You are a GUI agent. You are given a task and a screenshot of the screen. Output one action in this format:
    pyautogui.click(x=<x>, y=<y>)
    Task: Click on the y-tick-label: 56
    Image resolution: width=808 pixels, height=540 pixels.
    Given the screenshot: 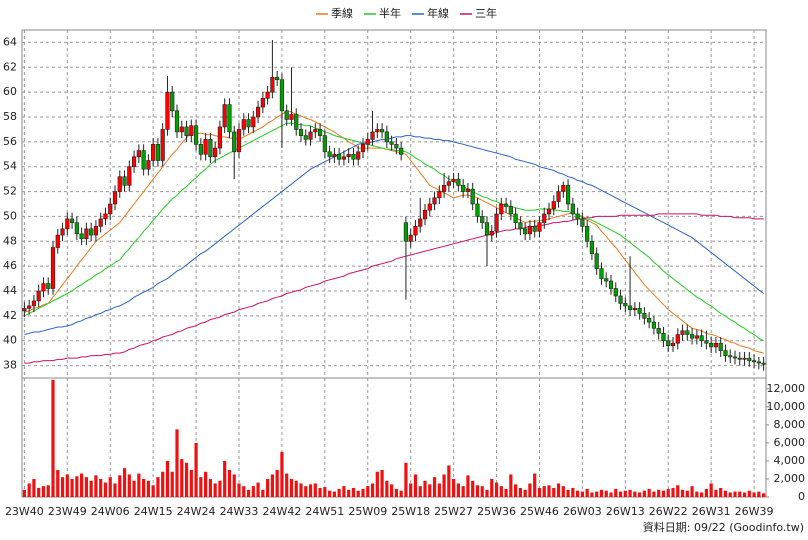 What is the action you would take?
    pyautogui.click(x=10, y=141)
    